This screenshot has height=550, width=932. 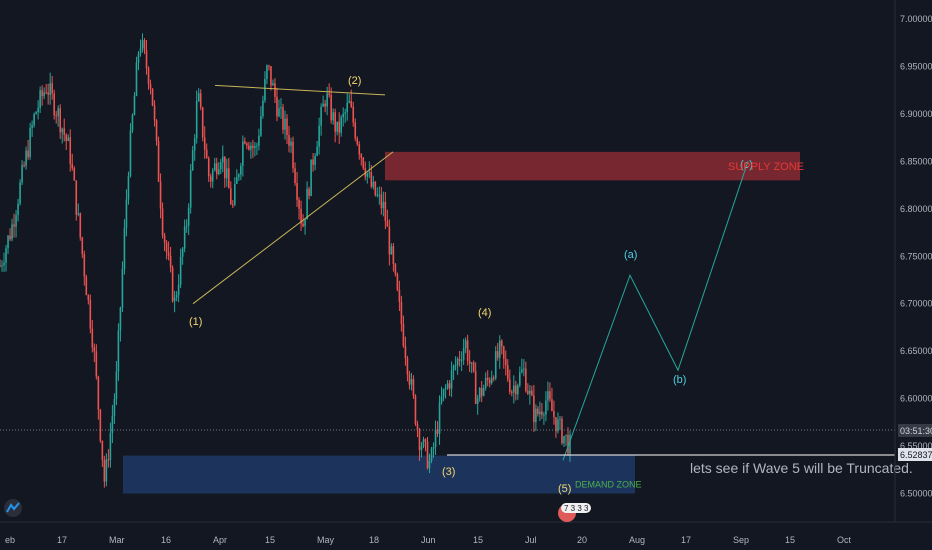 What do you see at coordinates (916, 66) in the screenshot?
I see `y-tick-label: 6.95000` at bounding box center [916, 66].